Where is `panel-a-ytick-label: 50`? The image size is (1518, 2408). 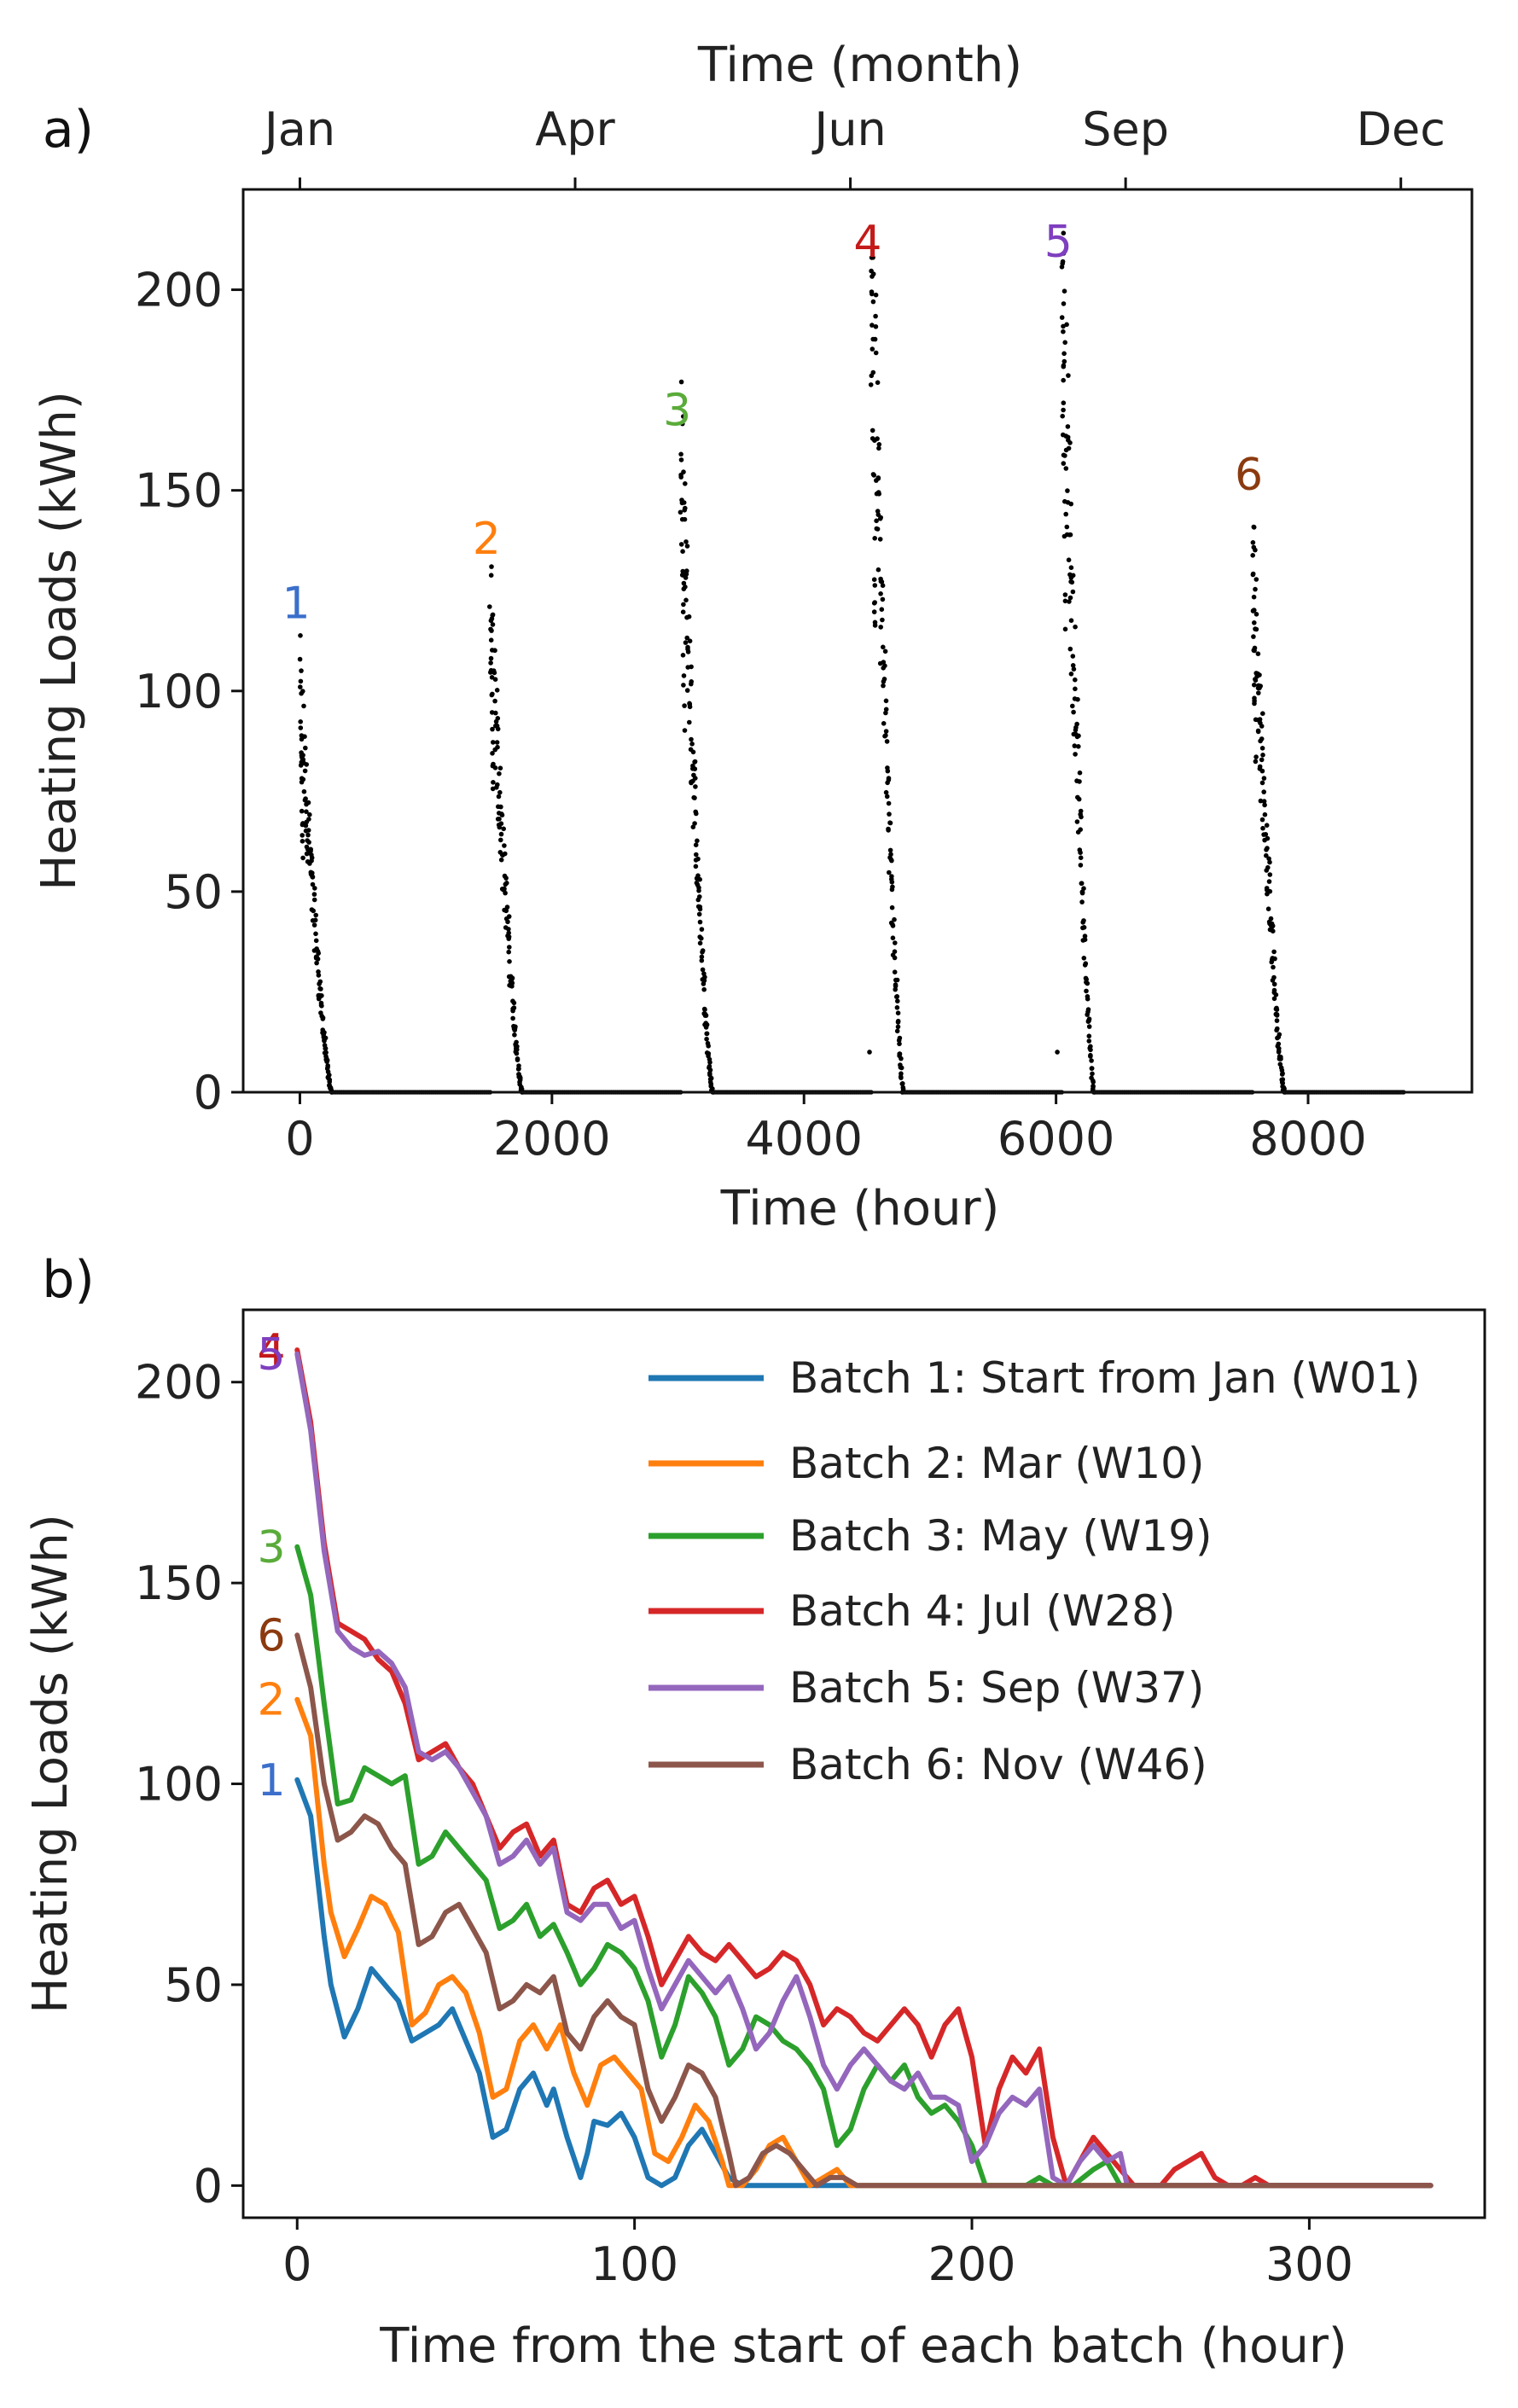 panel-a-ytick-label: 50 is located at coordinates (193, 892).